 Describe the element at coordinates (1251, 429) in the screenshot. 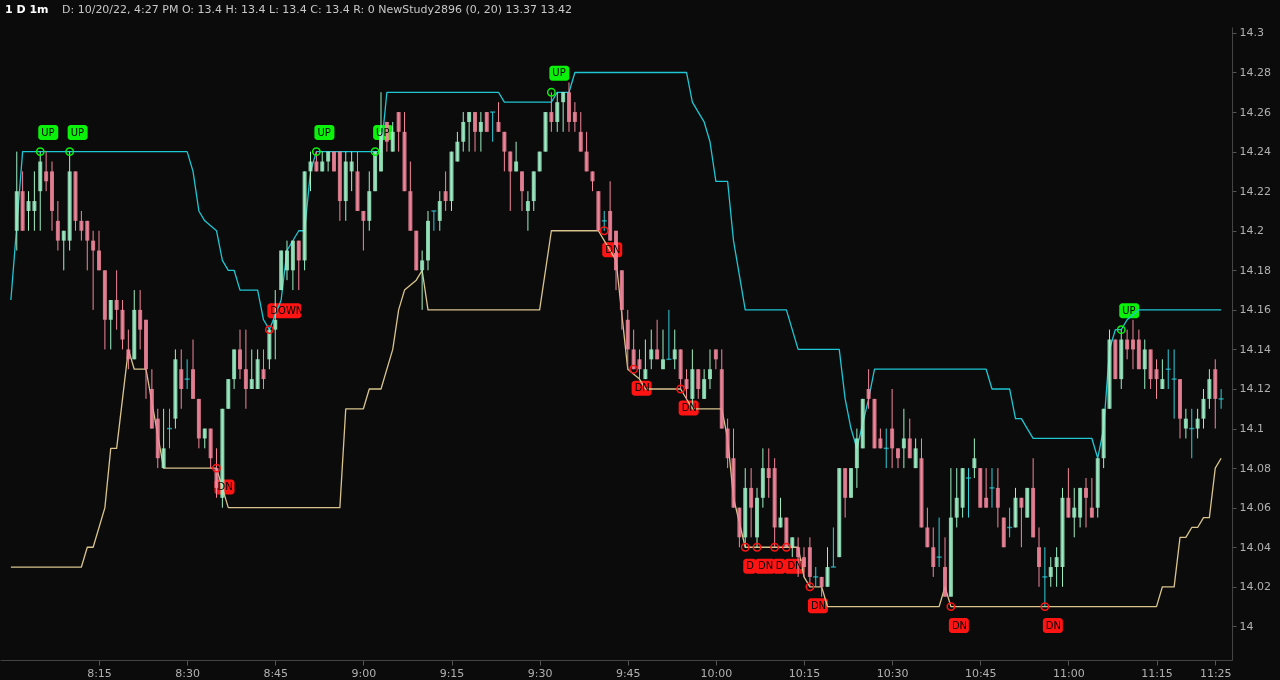

I see `y-tick-label: 14.1` at that location.